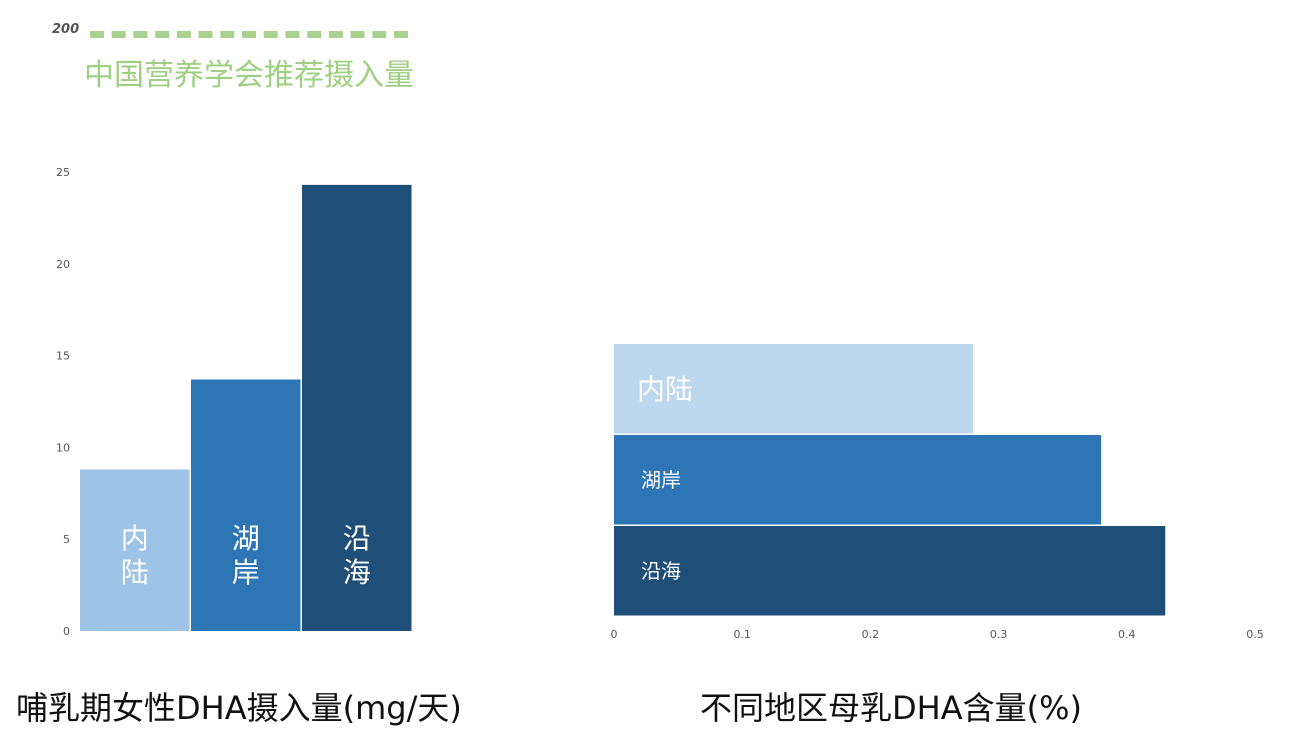 The height and width of the screenshot is (750, 1289). What do you see at coordinates (661, 480) in the screenshot?
I see `bar-category-label: 湖岸` at bounding box center [661, 480].